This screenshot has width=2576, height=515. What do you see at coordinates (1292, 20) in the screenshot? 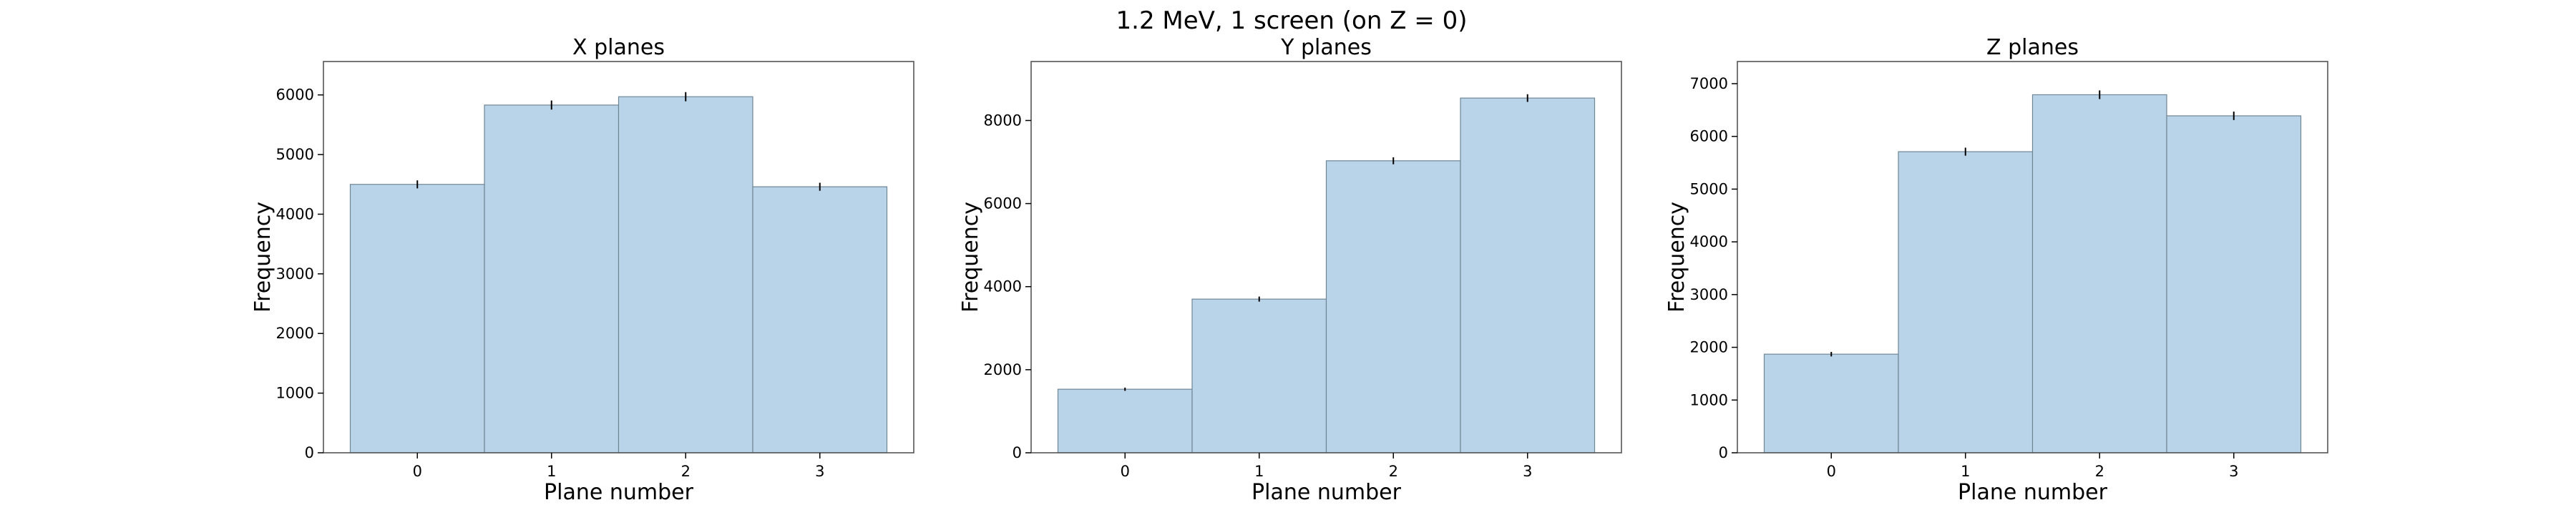
I see `figure-title: 1.2 MeV, 1 screen (on Z = 0)` at bounding box center [1292, 20].